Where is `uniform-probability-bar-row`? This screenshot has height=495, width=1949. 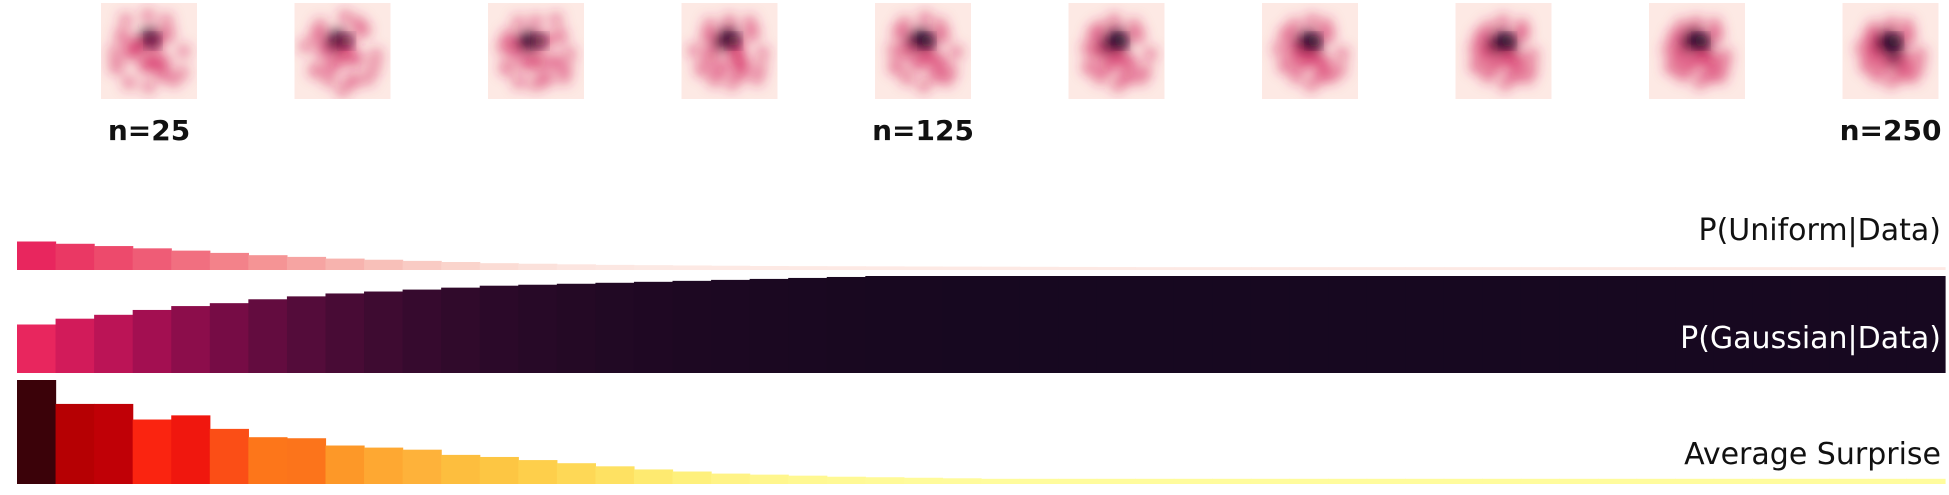
uniform-probability-bar-row is located at coordinates (981, 255).